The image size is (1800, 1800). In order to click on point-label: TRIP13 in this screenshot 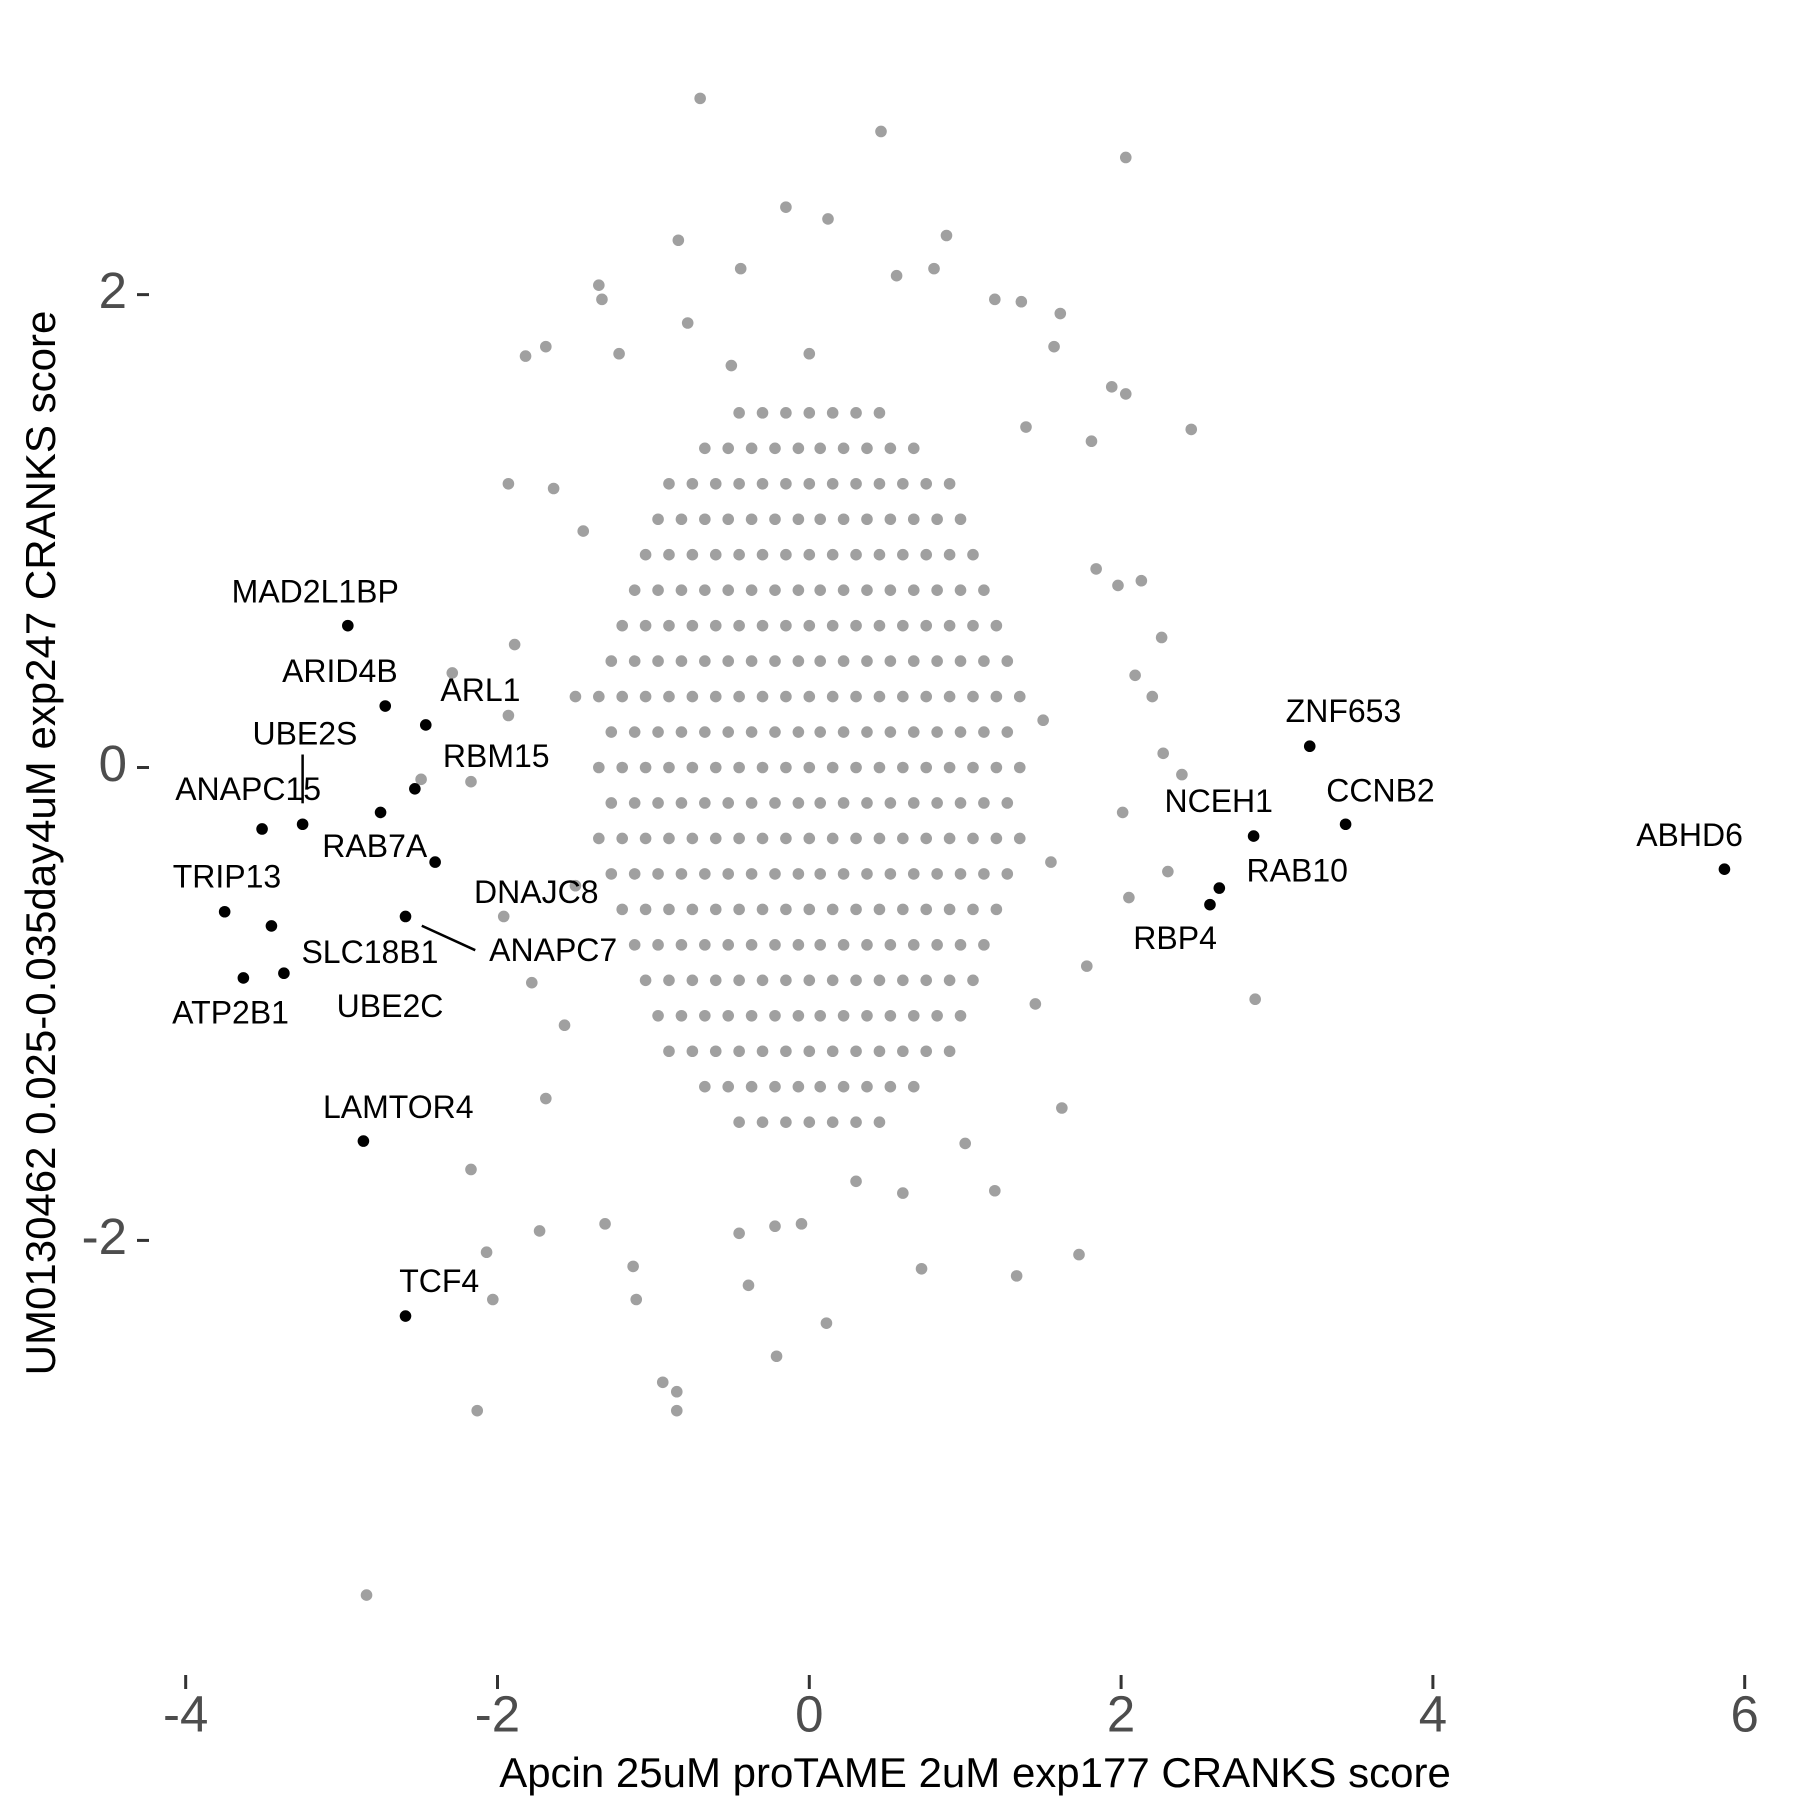, I will do `click(227, 877)`.